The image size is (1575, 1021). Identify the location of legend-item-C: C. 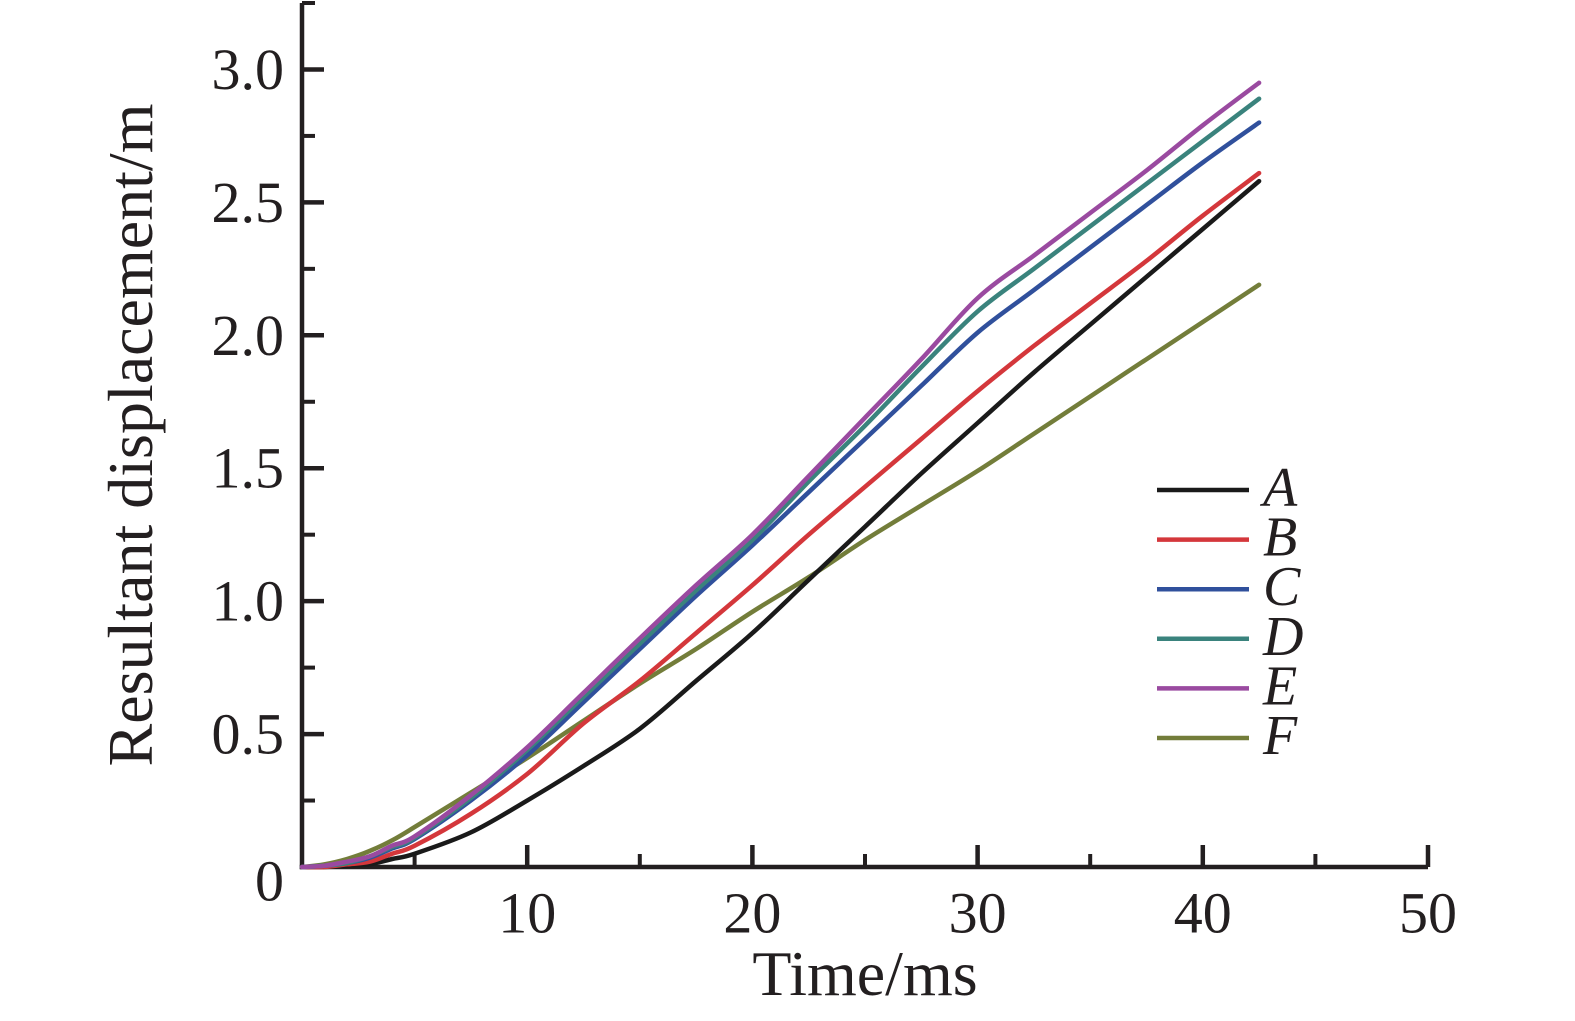
(1229, 587).